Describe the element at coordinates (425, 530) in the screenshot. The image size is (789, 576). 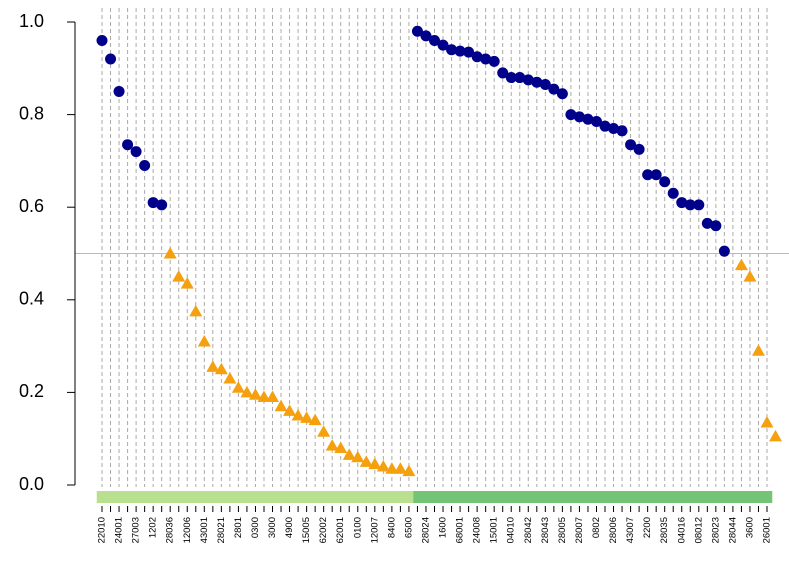
I see `x-tick-label: 28024` at that location.